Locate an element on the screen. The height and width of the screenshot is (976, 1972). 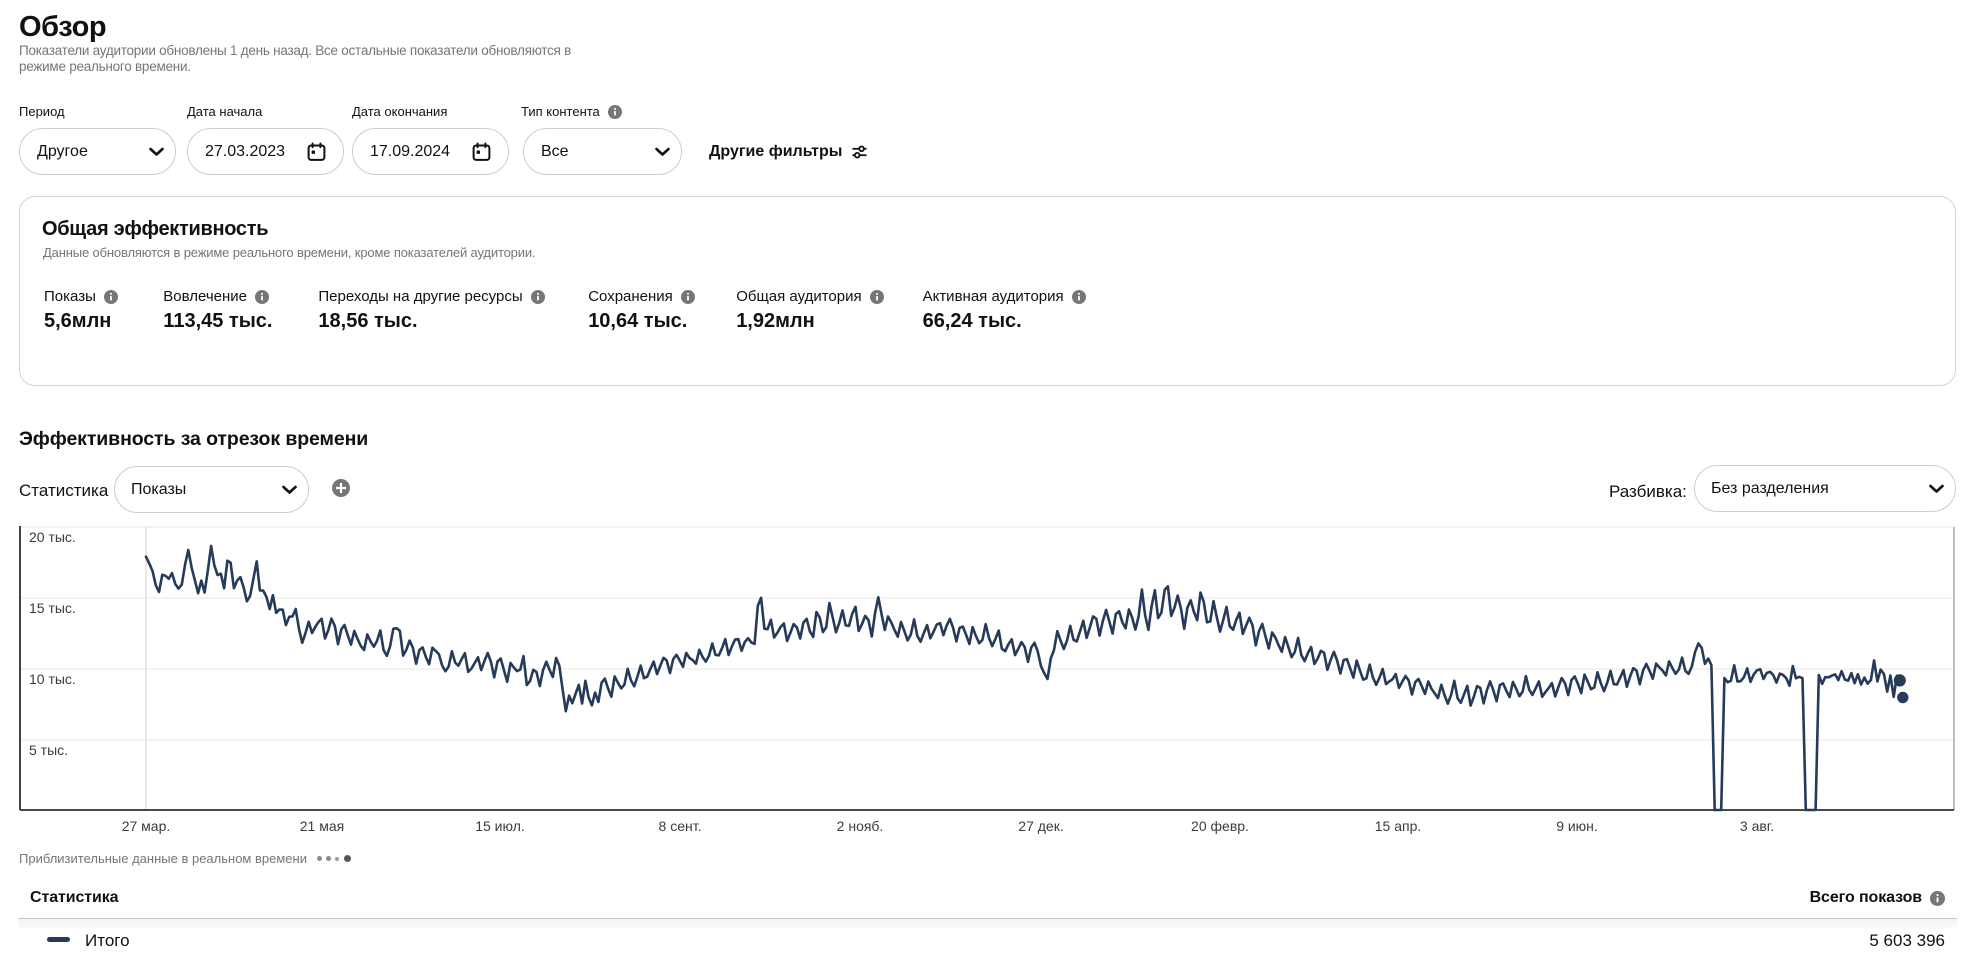
svg-text: 3 авг. is located at coordinates (1757, 826).